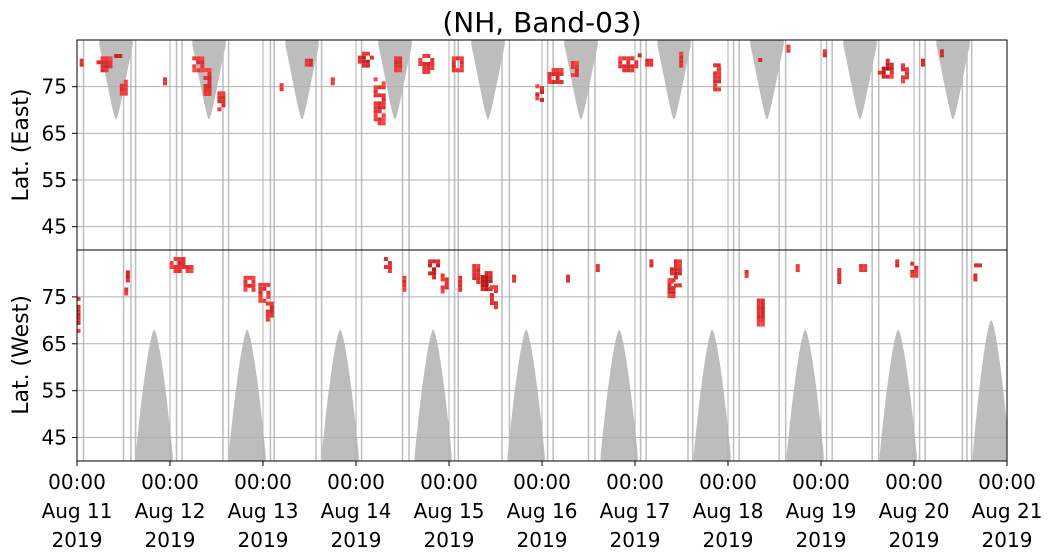 Image resolution: width=1056 pixels, height=560 pixels. What do you see at coordinates (21, 145) in the screenshot?
I see `y-axis-label-east: Lat. (East)` at bounding box center [21, 145].